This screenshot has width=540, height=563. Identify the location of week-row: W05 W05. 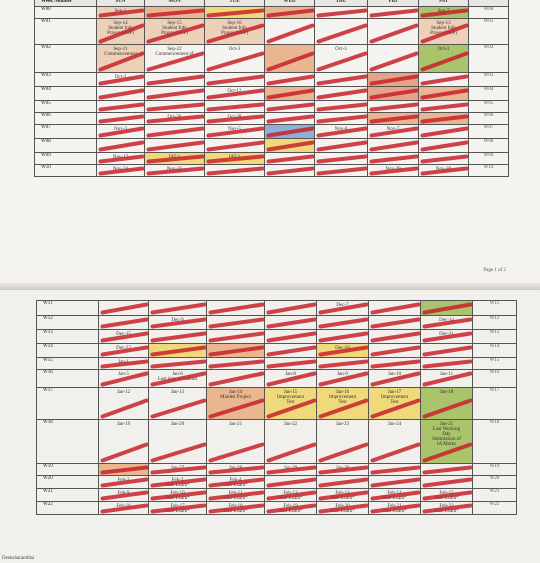
(271, 106).